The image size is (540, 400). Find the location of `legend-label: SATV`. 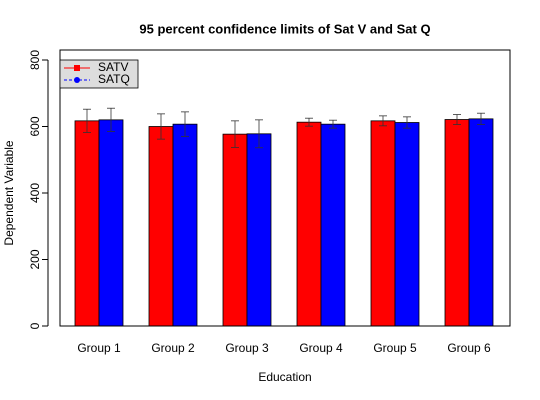

legend-label: SATV is located at coordinates (113, 67).